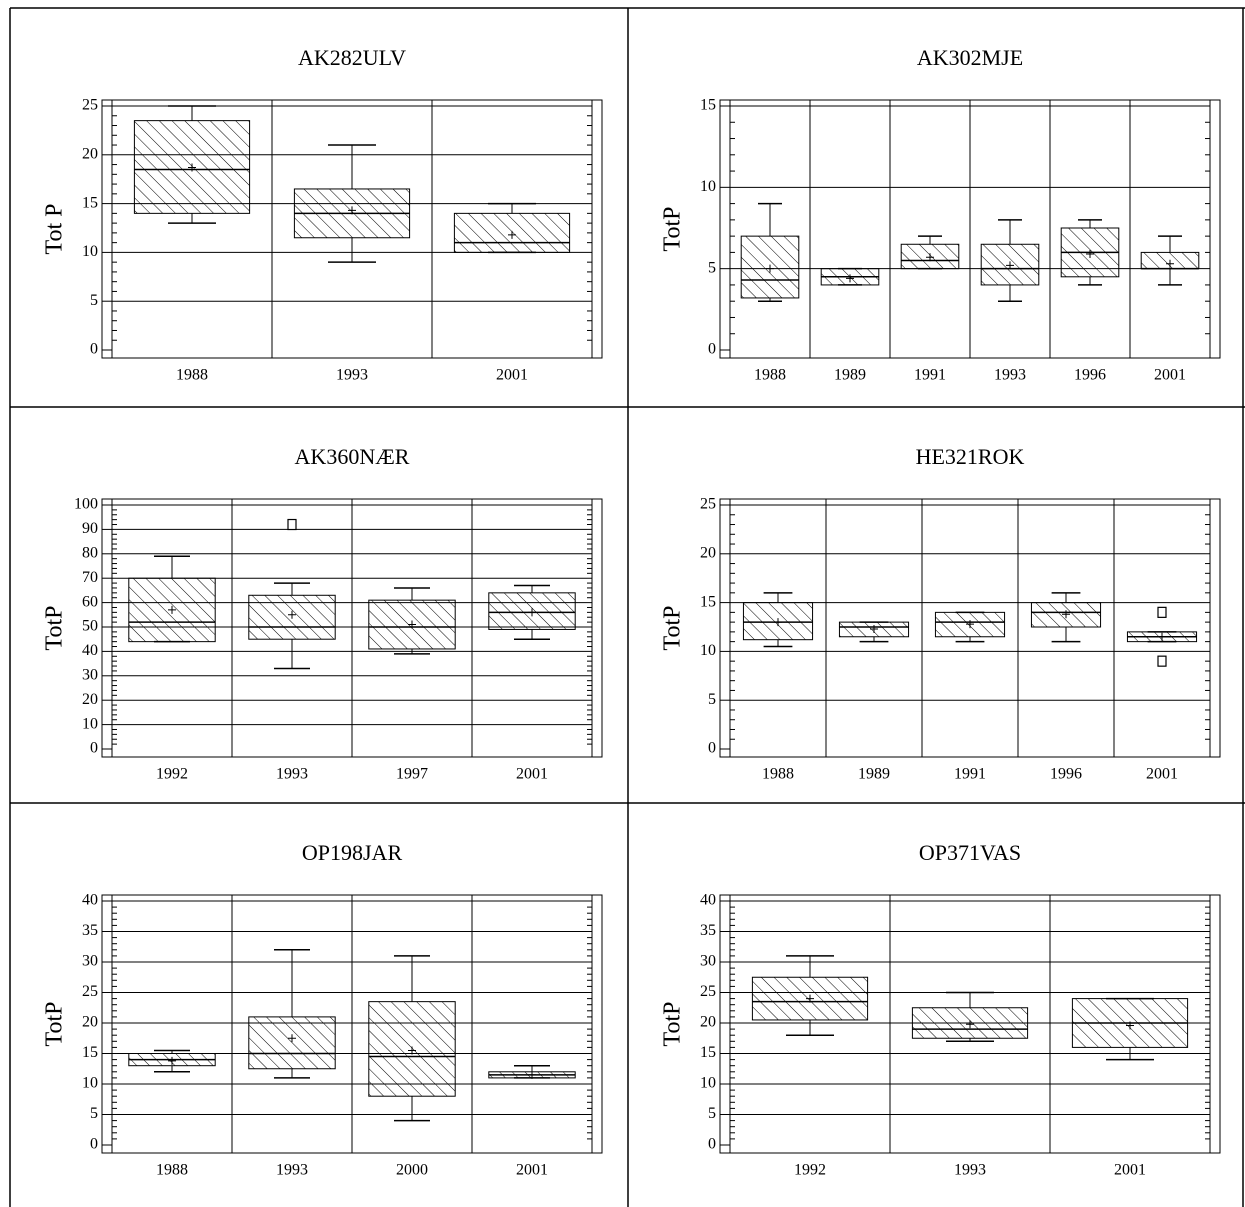 This screenshot has height=1207, width=1245. Describe the element at coordinates (90, 577) in the screenshot. I see `y-tick-label: 70` at that location.